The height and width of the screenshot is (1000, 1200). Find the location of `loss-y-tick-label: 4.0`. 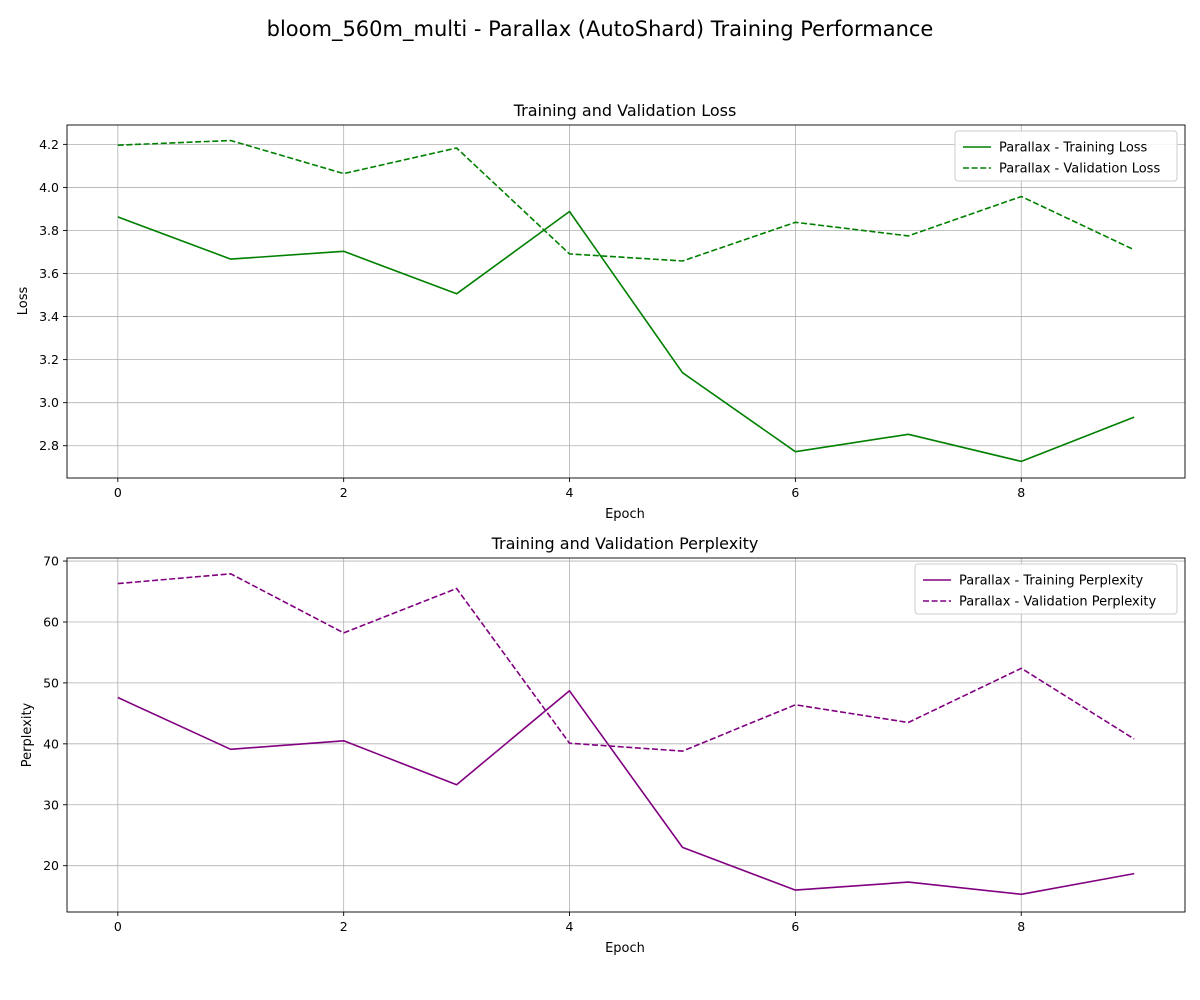

loss-y-tick-label: 4.0 is located at coordinates (49, 187).